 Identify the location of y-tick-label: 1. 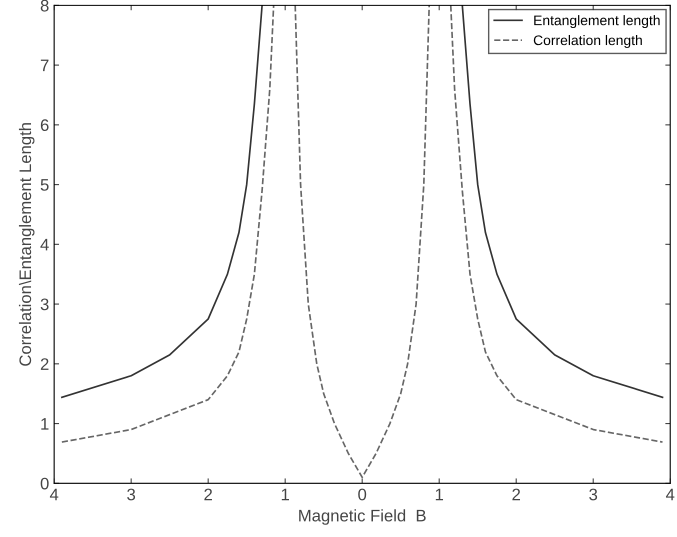
(44, 424).